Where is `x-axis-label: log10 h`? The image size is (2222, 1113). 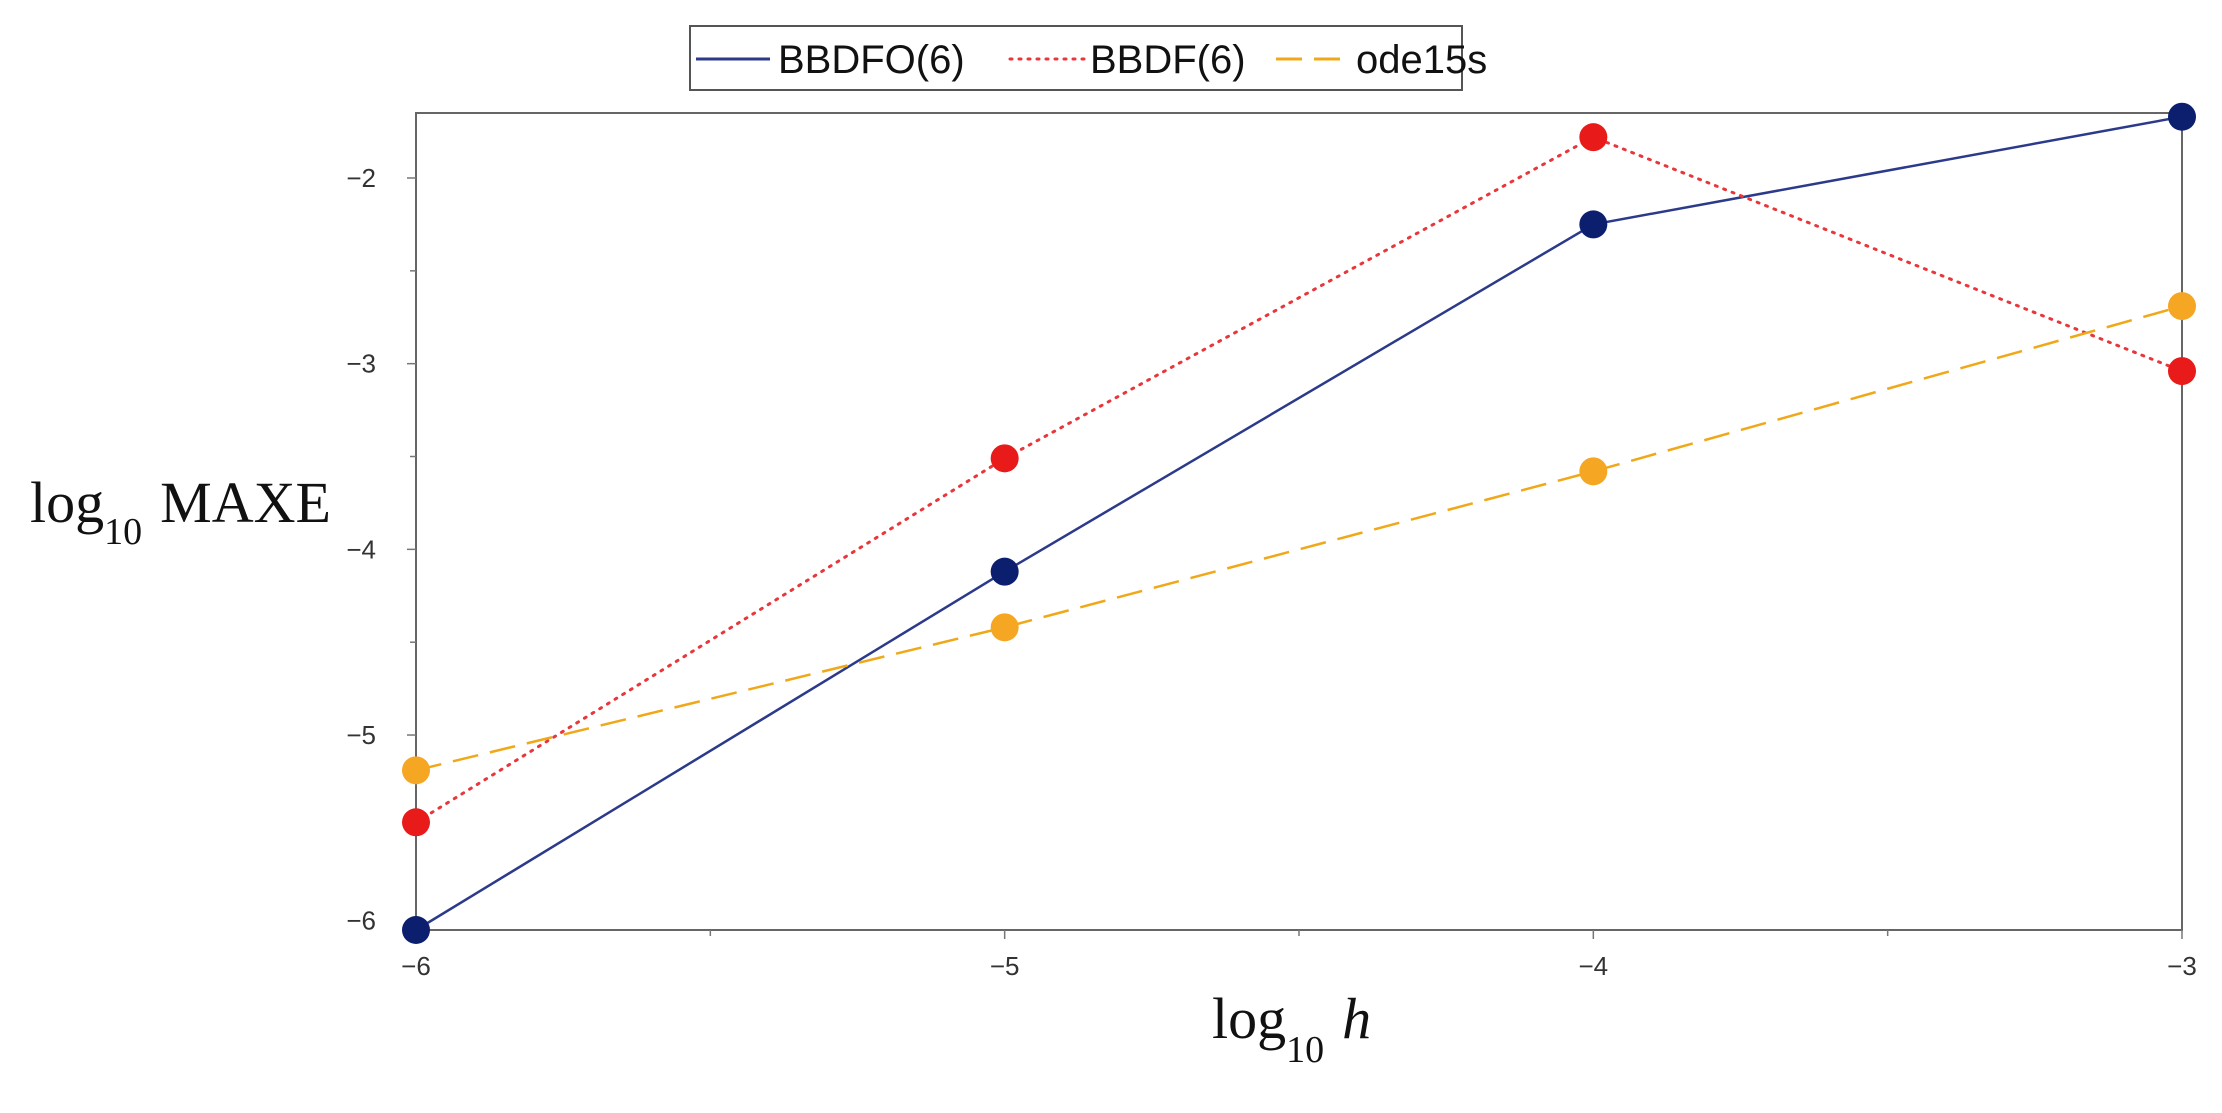
x-axis-label: log10 h is located at coordinates (1291, 1028).